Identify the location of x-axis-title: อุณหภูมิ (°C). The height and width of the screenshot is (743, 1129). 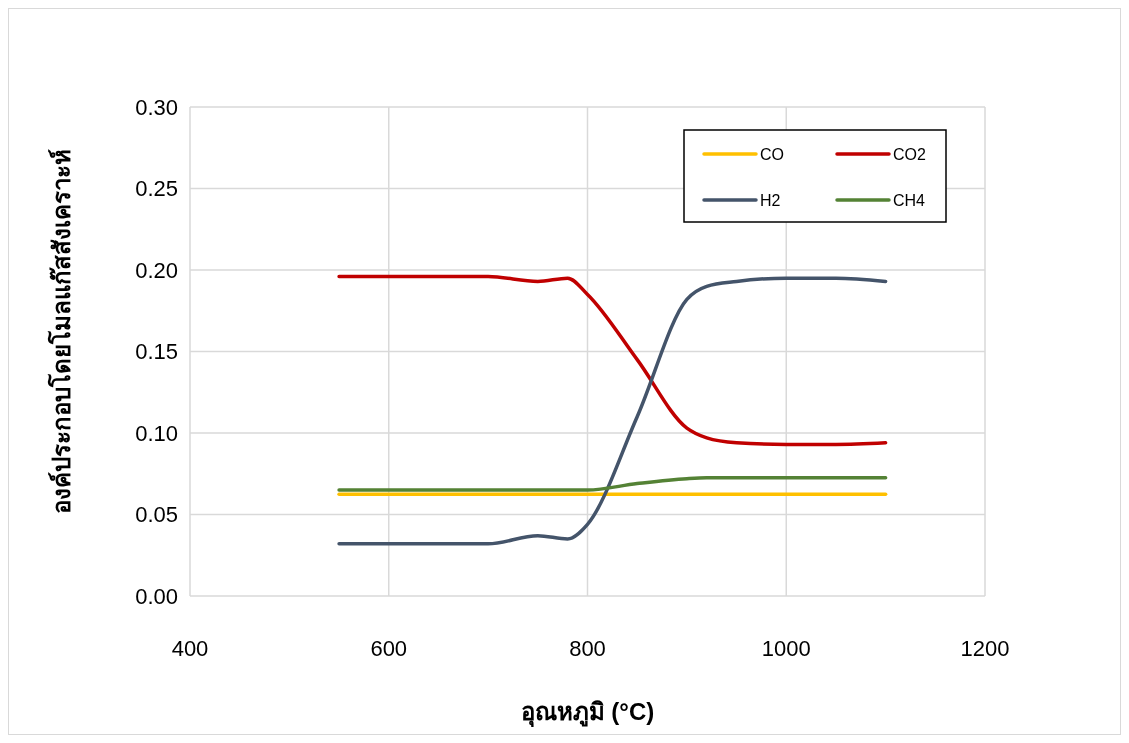
(587, 713).